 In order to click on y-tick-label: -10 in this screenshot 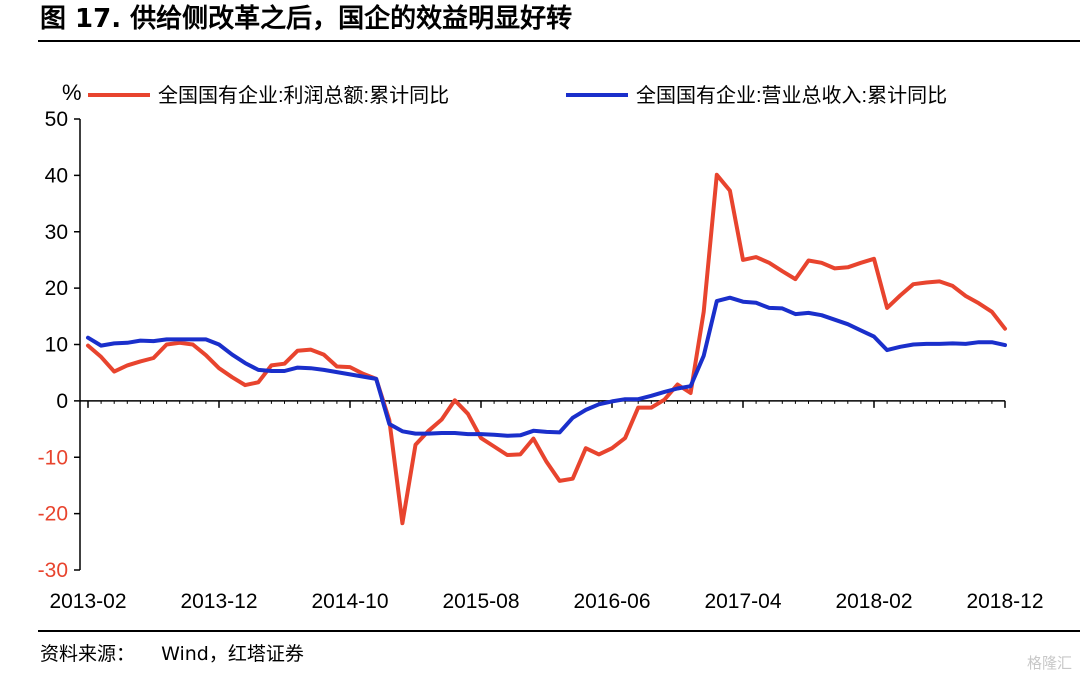, I will do `click(53, 457)`.